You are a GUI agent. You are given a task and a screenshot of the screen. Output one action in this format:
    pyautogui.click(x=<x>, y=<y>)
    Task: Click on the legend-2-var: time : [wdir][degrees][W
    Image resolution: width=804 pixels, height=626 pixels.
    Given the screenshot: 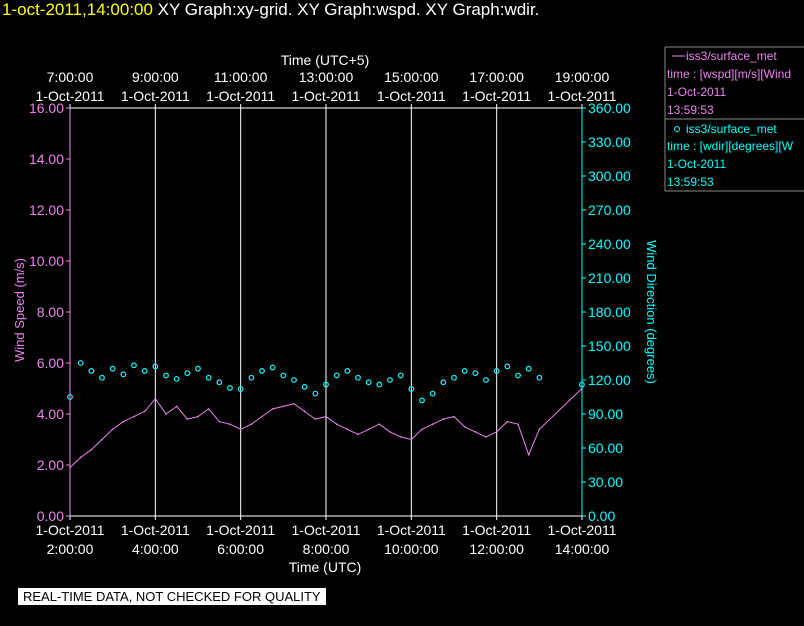 What is the action you would take?
    pyautogui.click(x=730, y=146)
    